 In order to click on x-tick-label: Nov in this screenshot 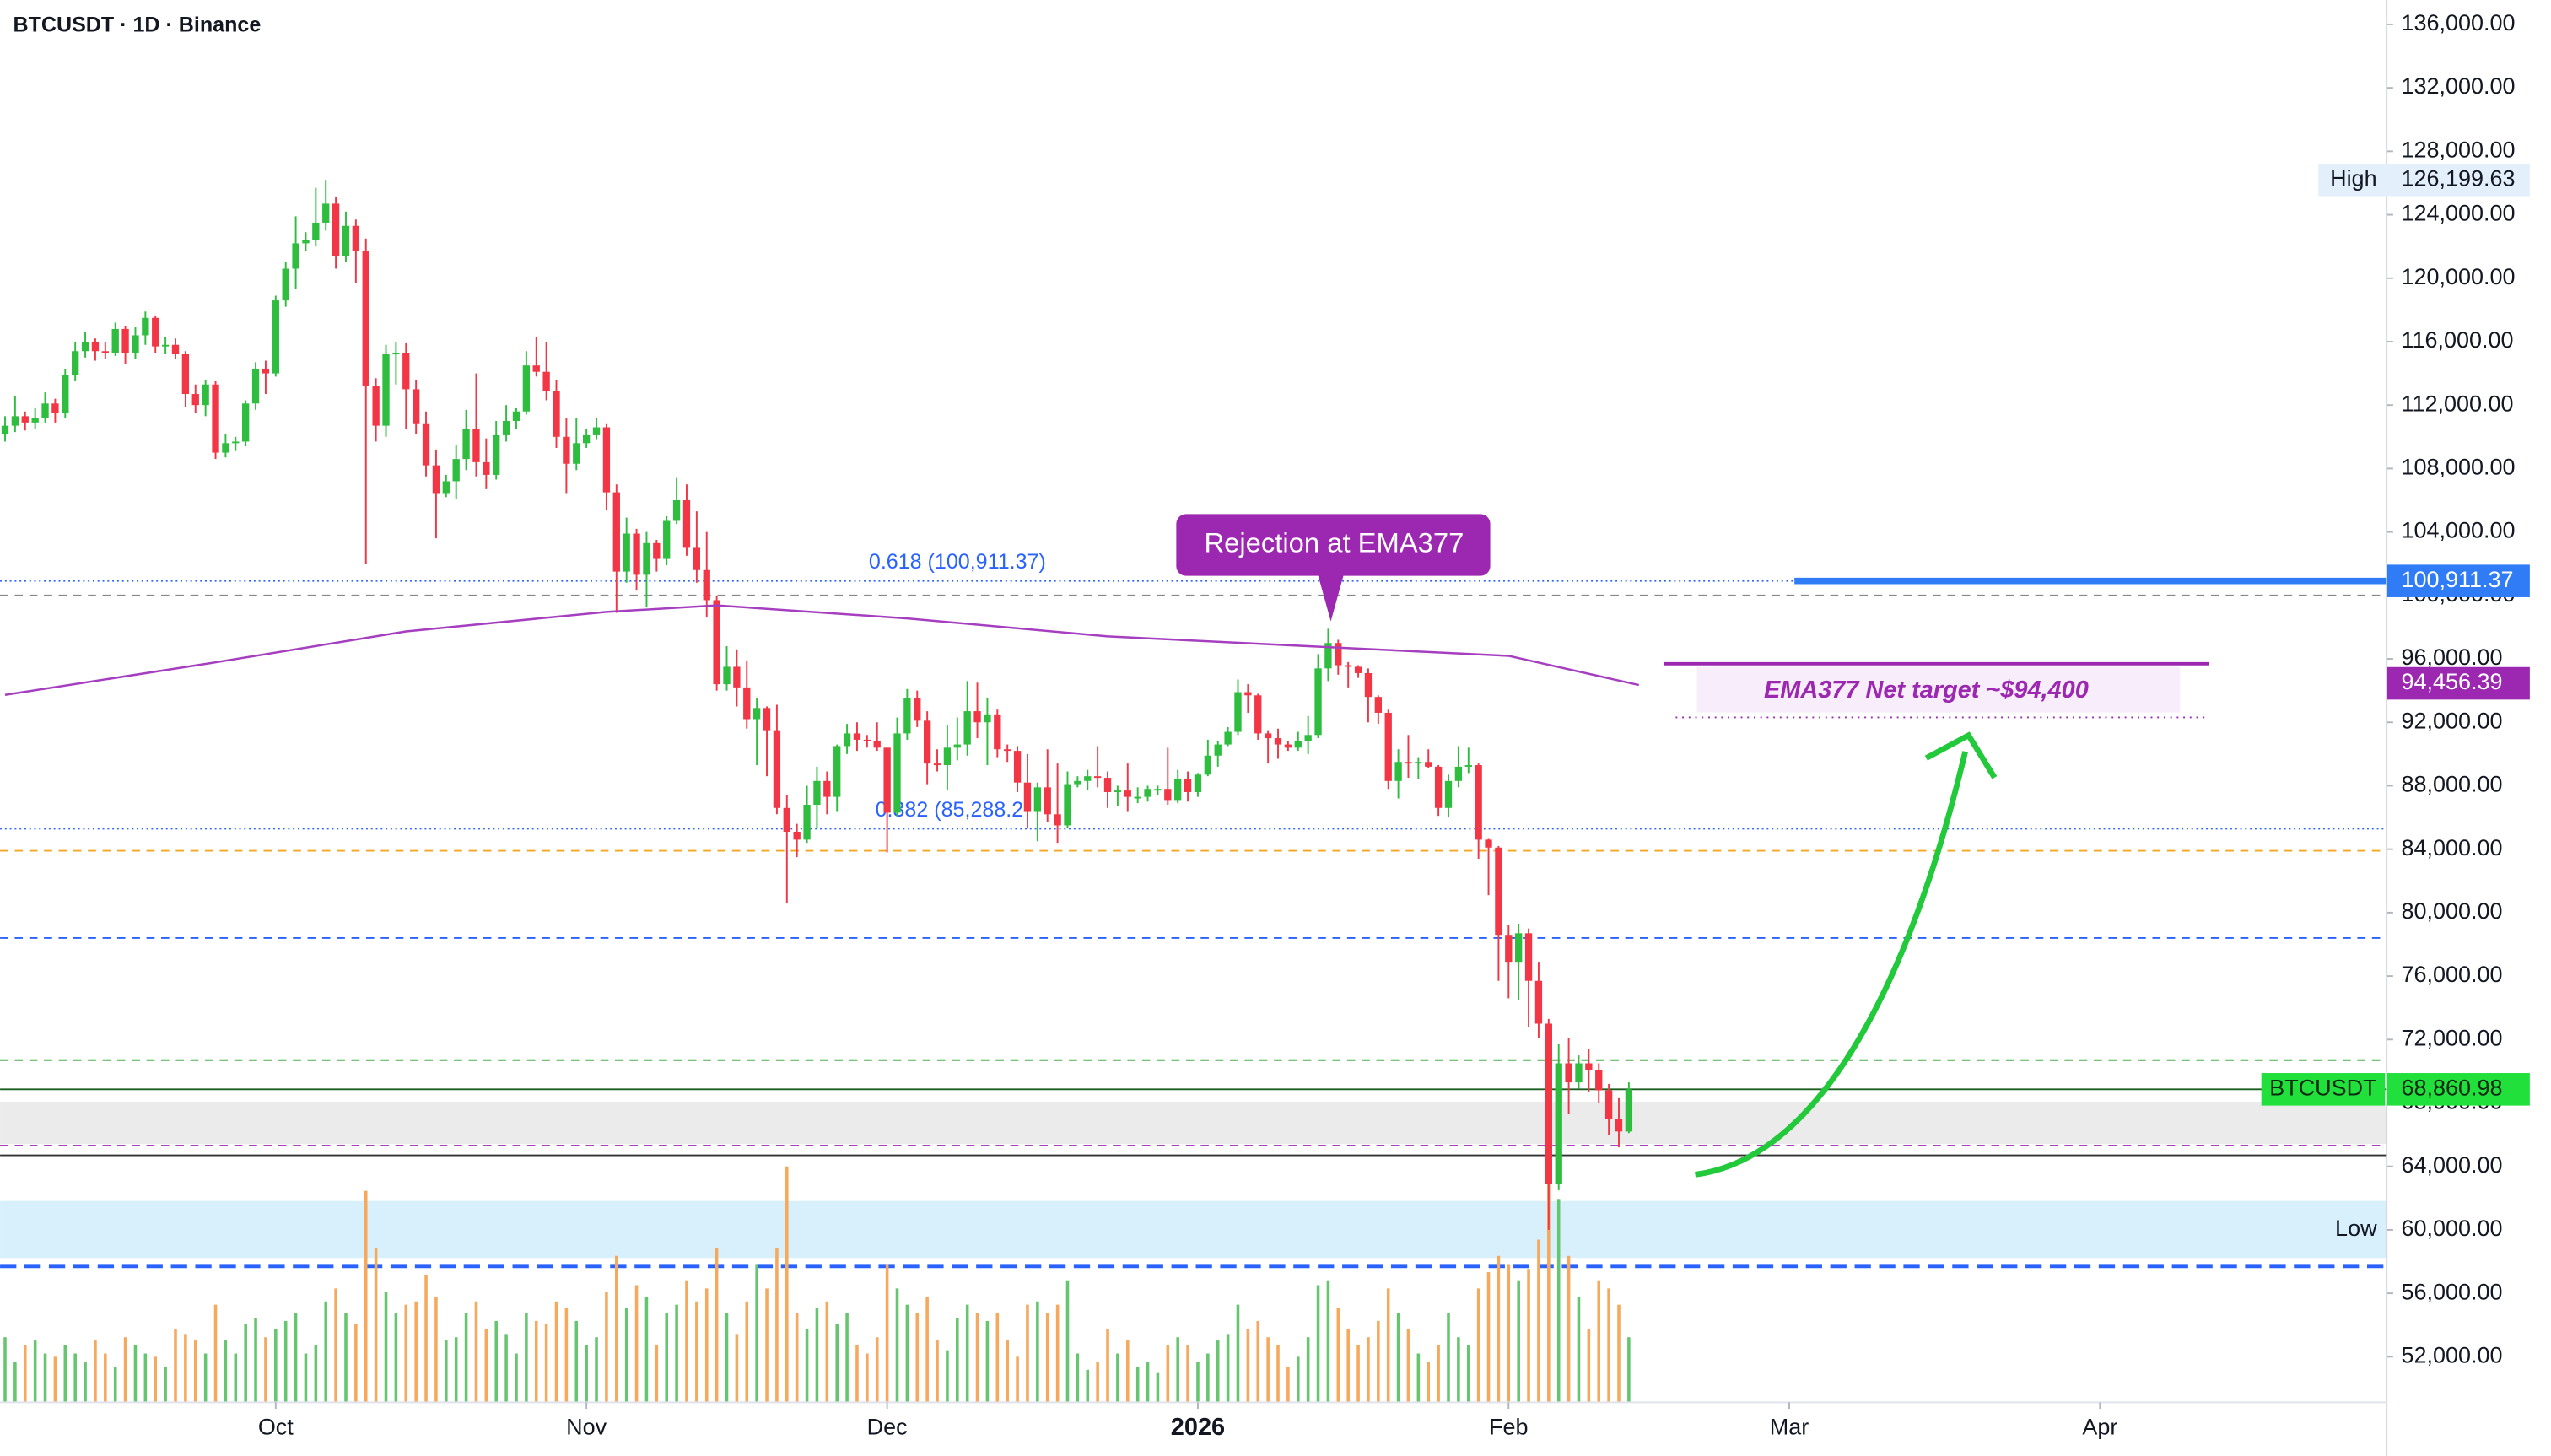, I will do `click(586, 1426)`.